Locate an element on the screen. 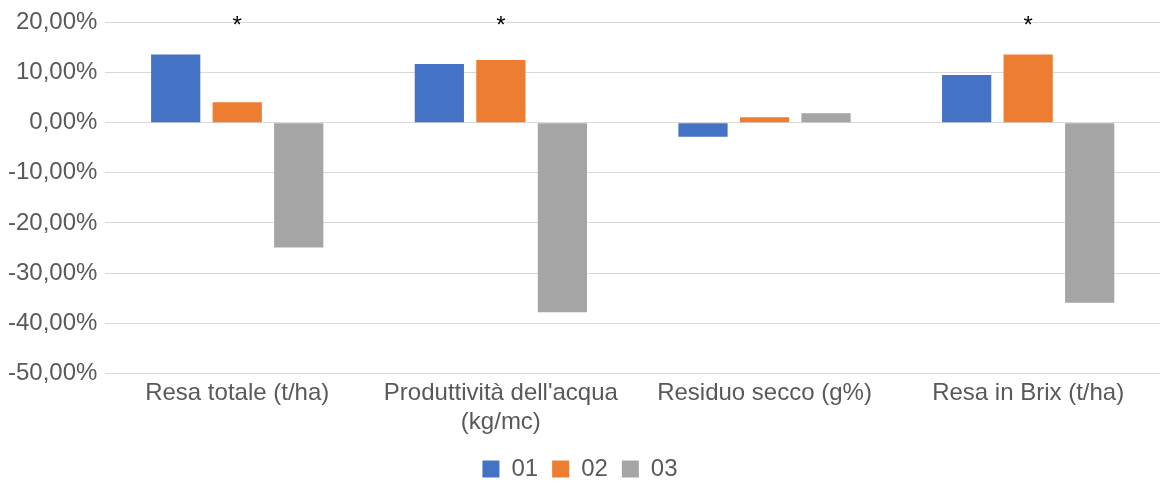  legend-label: 02 is located at coordinates (594, 467).